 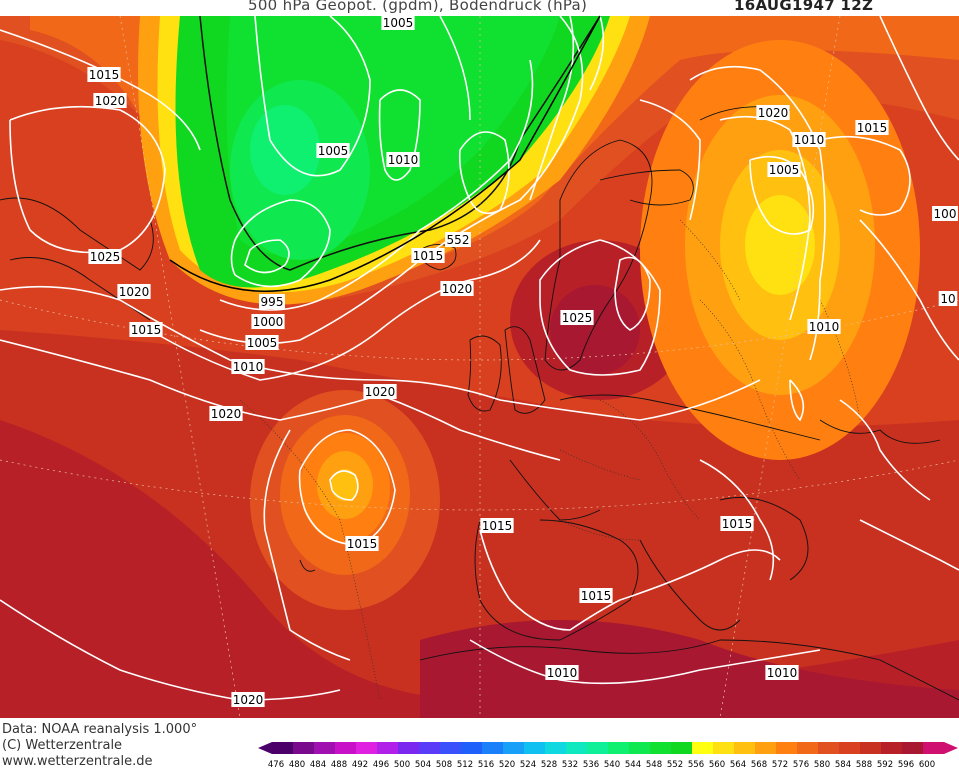 What do you see at coordinates (265, 748) in the screenshot?
I see `triangle-left-icon` at bounding box center [265, 748].